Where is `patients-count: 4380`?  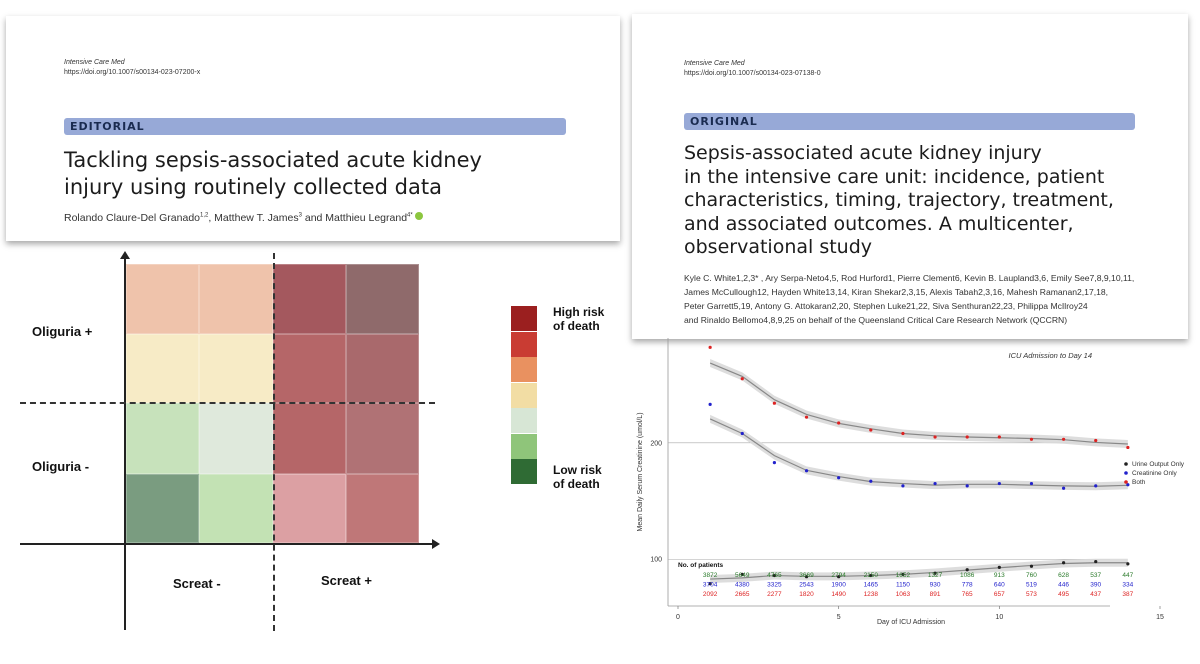
patients-count: 4380 is located at coordinates (742, 585).